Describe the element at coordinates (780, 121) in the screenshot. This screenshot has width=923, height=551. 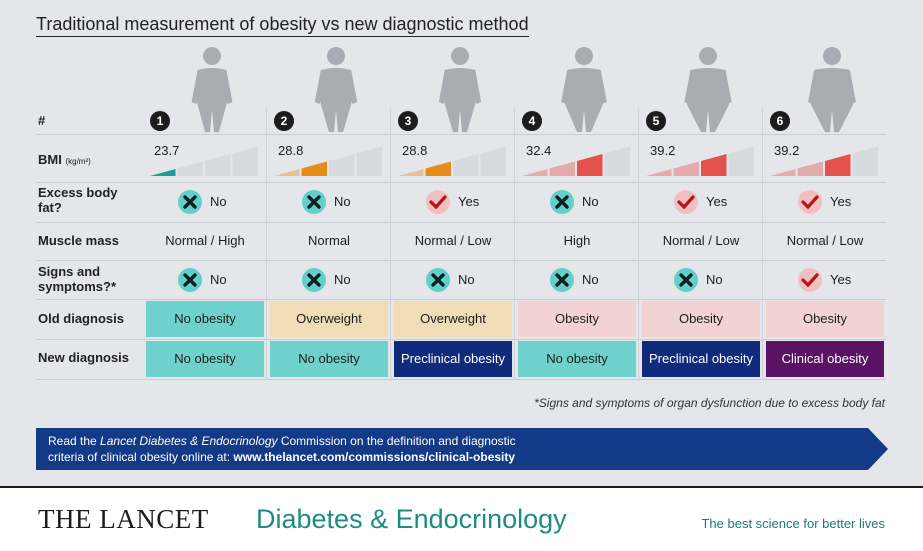
I see `case-number-badge: 6` at that location.